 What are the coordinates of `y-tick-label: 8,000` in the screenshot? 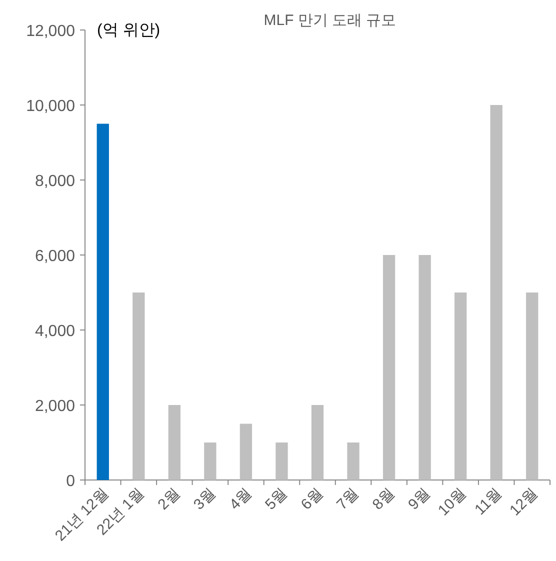 It's located at (55, 181).